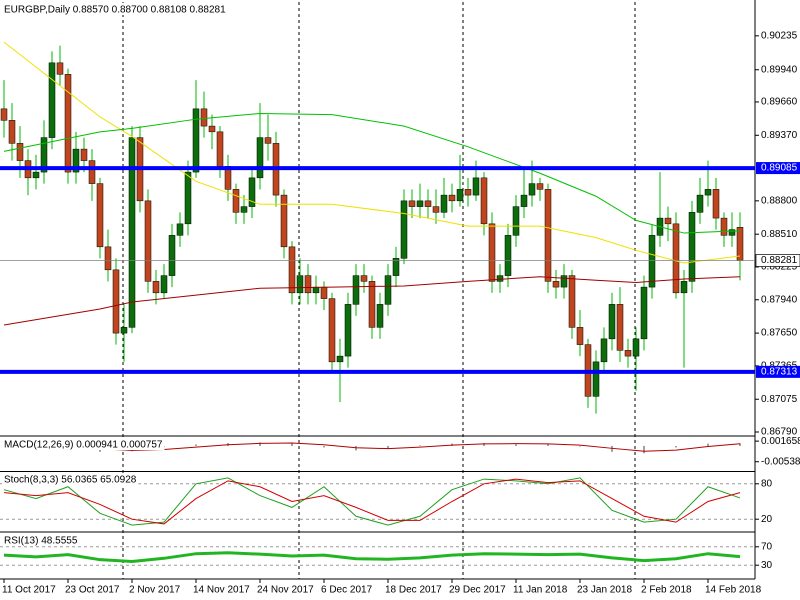 The image size is (800, 600). What do you see at coordinates (779, 299) in the screenshot?
I see `y-tick-label: 0.87940` at bounding box center [779, 299].